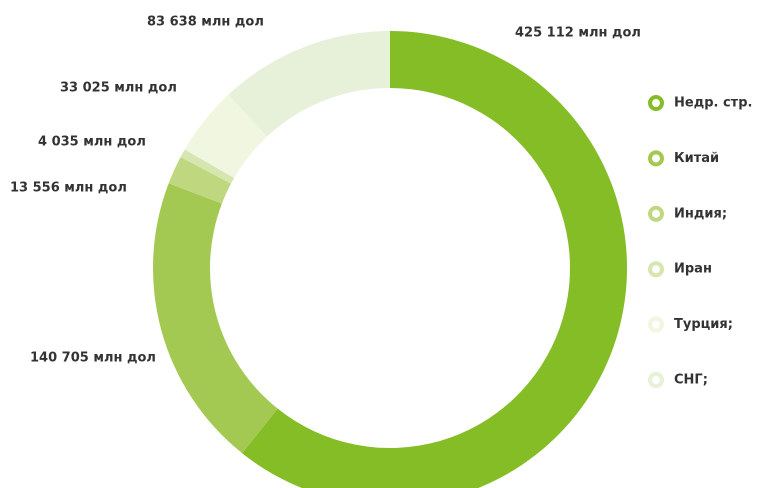 This screenshot has height=488, width=760. What do you see at coordinates (578, 33) in the screenshot?
I see `data-label: 425 112 млн дол` at bounding box center [578, 33].